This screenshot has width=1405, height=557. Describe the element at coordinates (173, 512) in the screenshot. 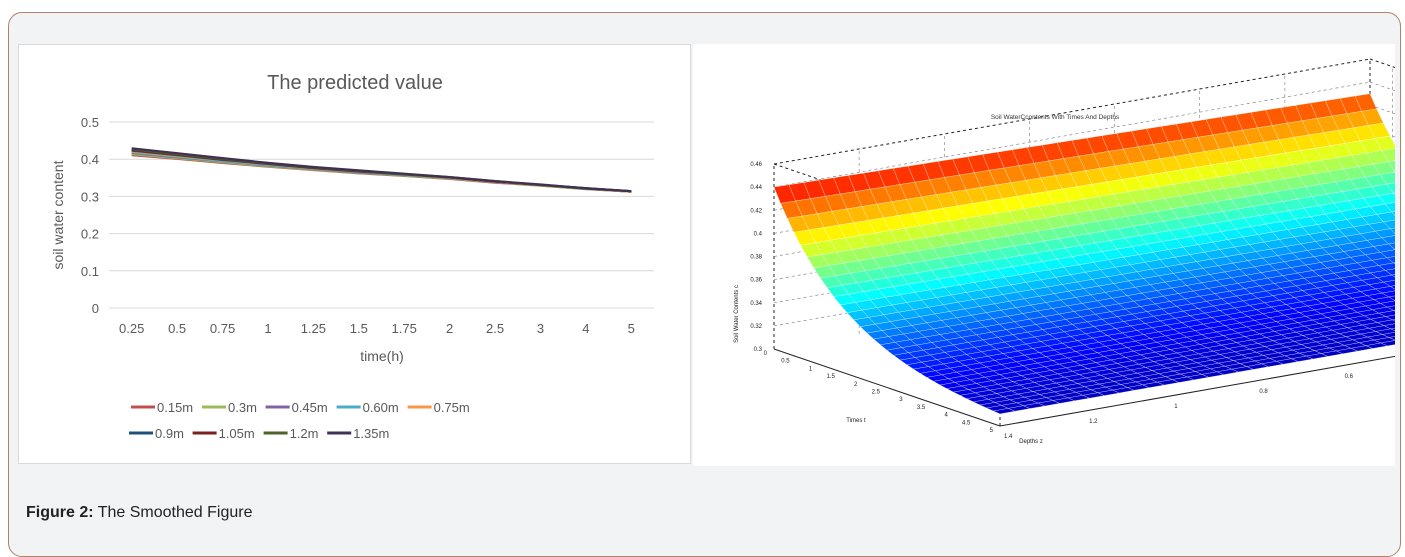

I see `figure-caption-text: The Smoothed Figure` at that location.